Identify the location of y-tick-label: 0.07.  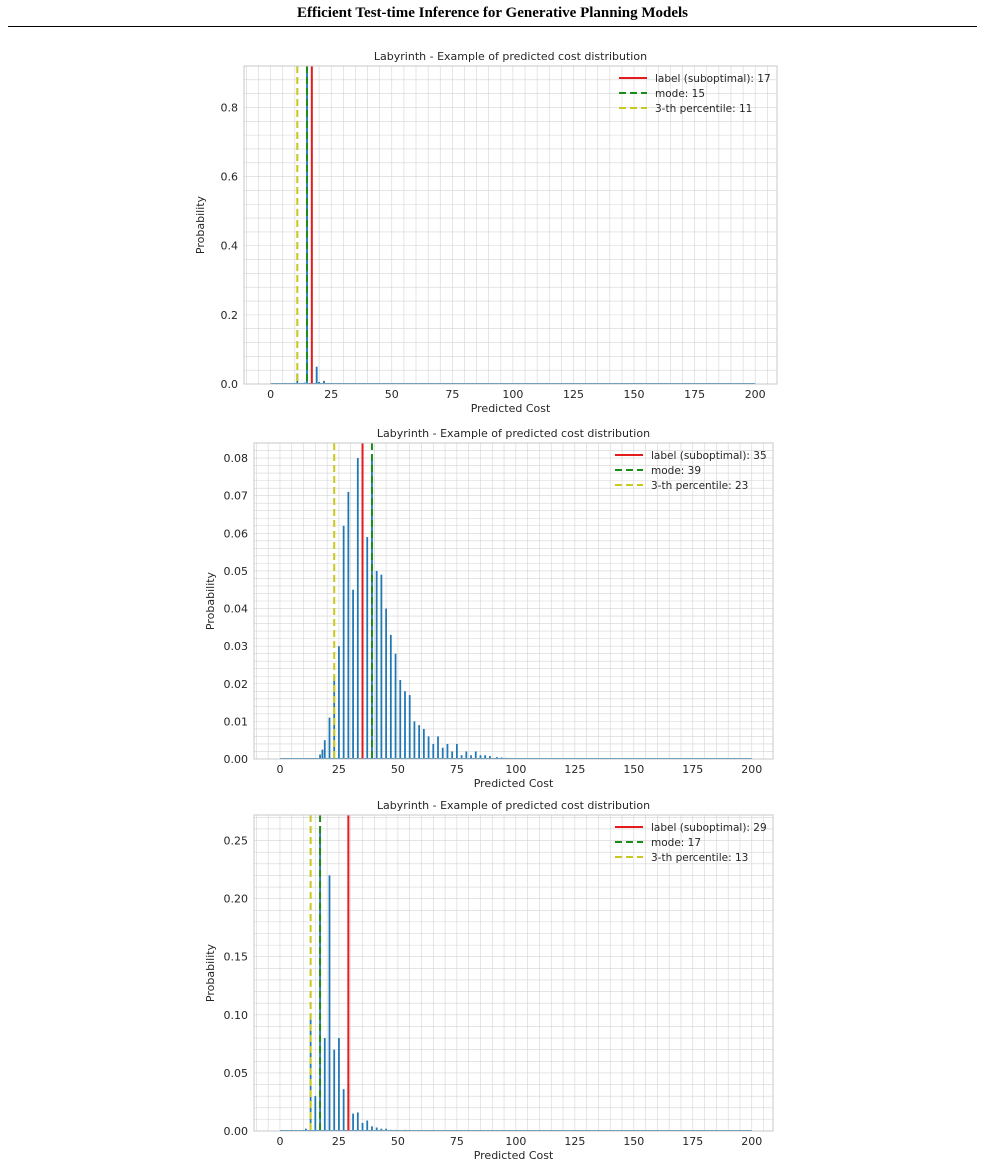
(236, 496).